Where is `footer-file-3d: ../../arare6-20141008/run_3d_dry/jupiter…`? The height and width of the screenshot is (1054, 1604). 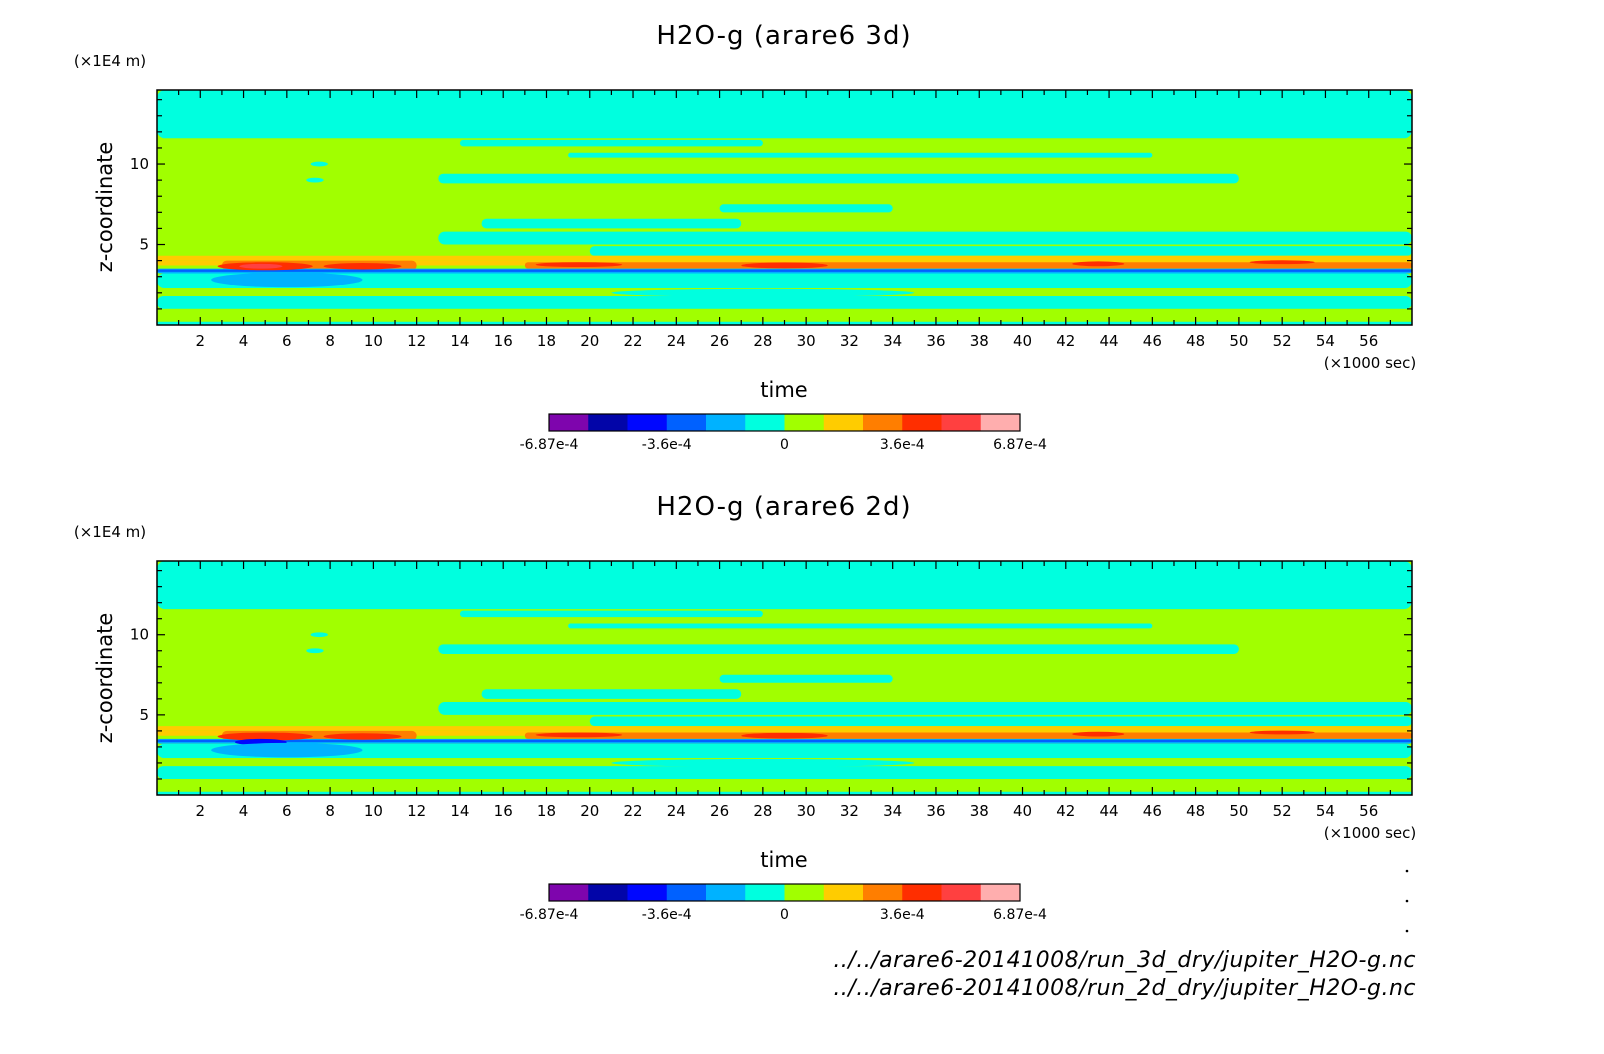
footer-file-3d: ../../arare6-20141008/run_3d_dry/jupiter… is located at coordinates (1124, 960).